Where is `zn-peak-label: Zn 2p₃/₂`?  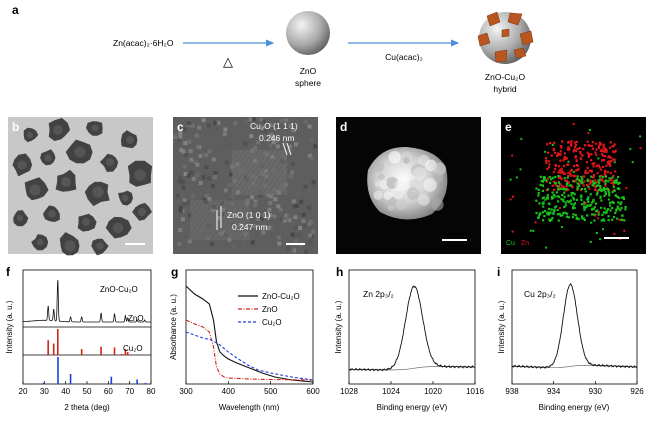
zn-peak-label: Zn 2p₃/₂ is located at coordinates (378, 294).